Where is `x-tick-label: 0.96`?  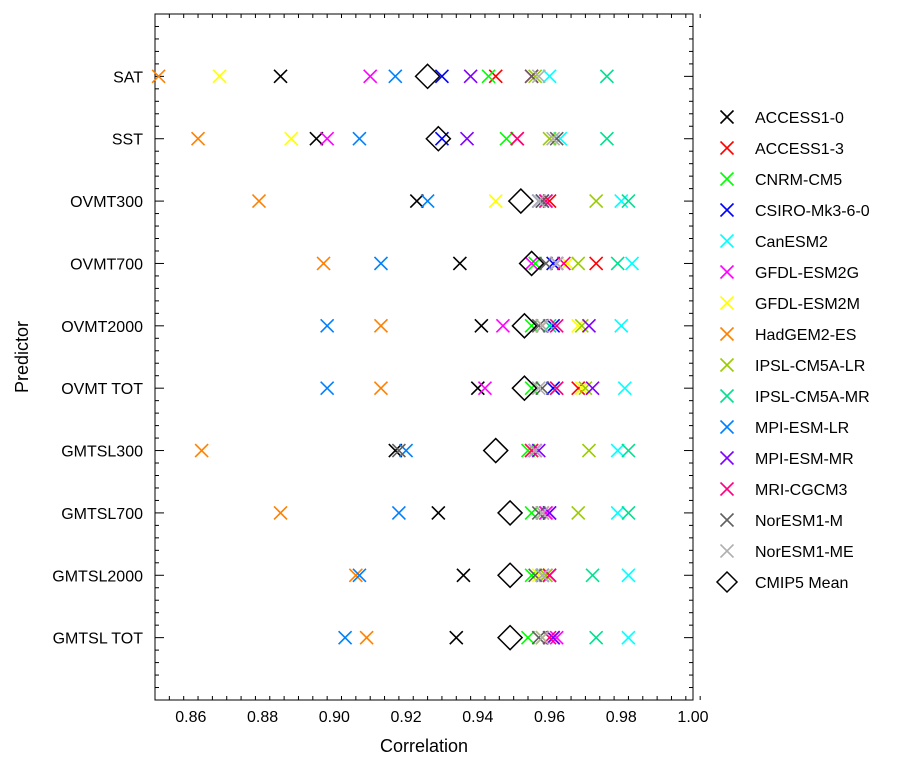 x-tick-label: 0.96 is located at coordinates (549, 717).